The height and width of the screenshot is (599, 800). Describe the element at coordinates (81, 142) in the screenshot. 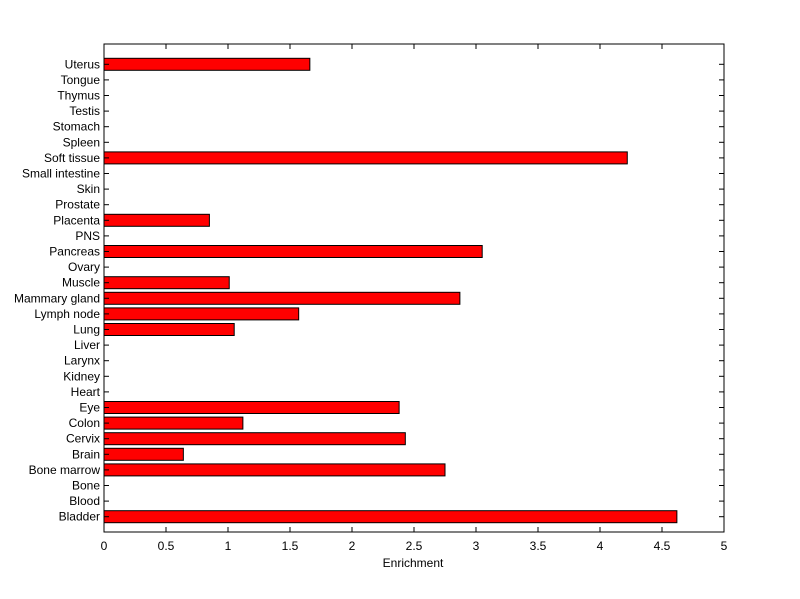

I see `y-tick-label-spleen: Spleen` at that location.